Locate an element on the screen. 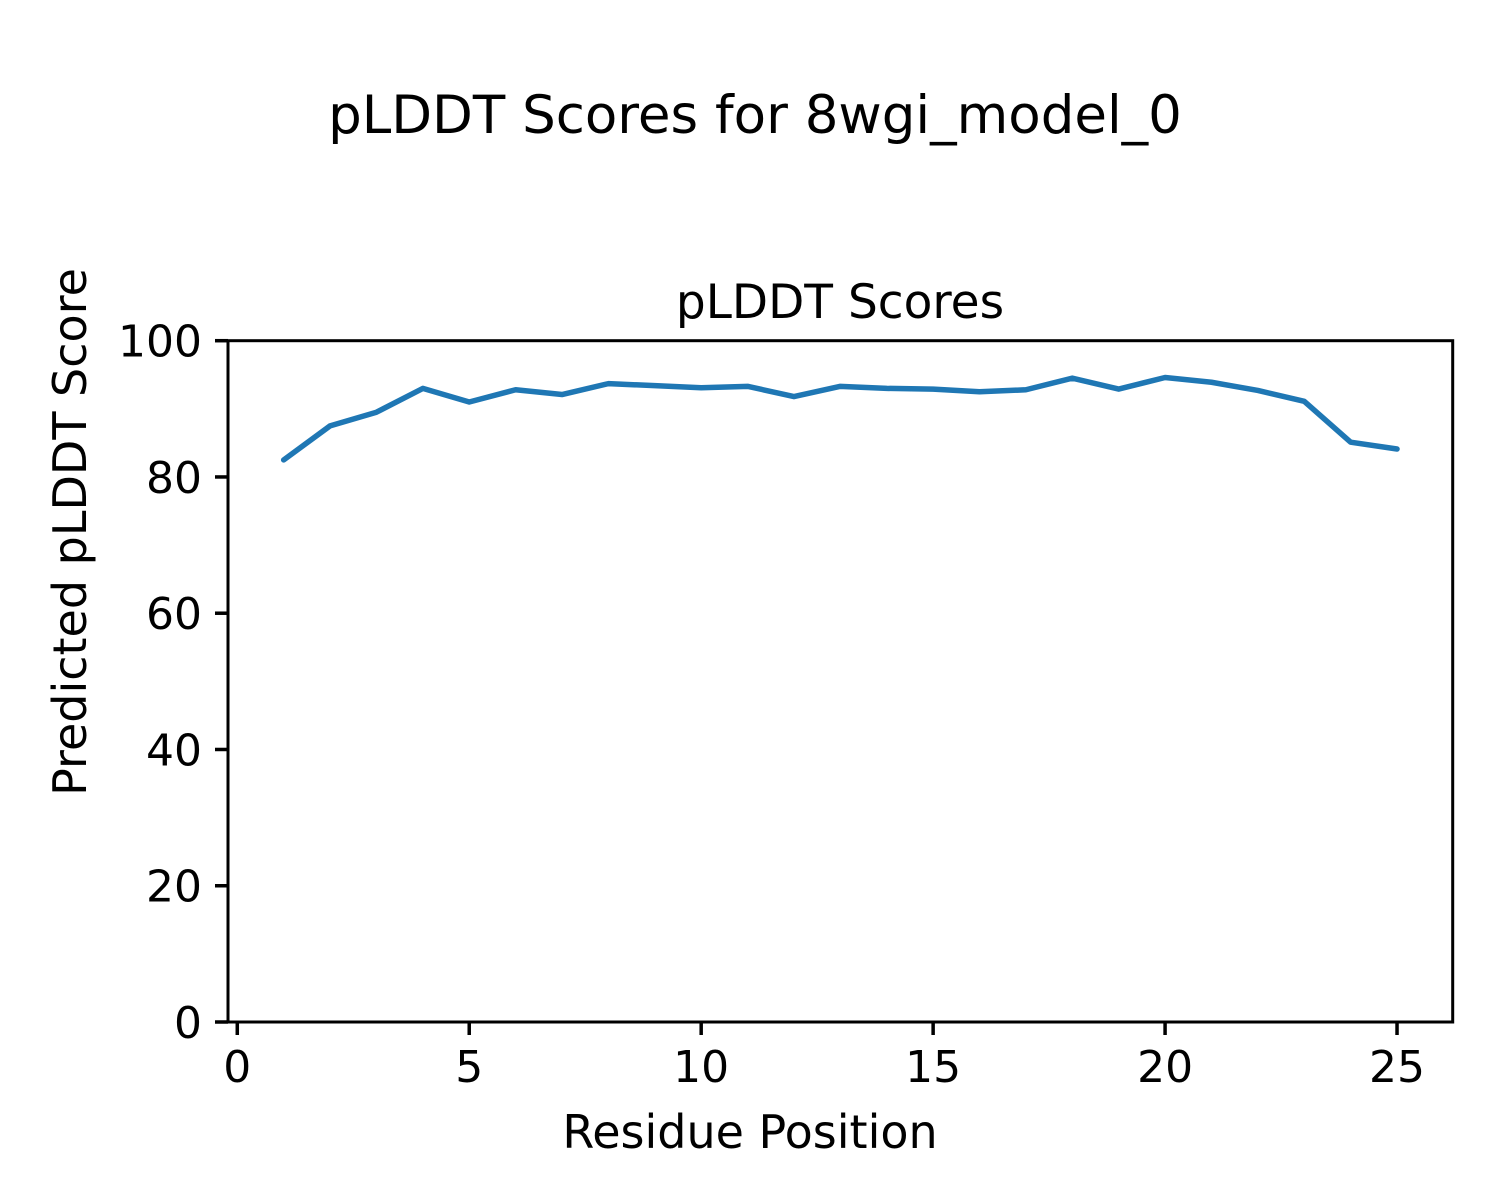 This screenshot has width=1500, height=1200. x-tick-label: 0 is located at coordinates (237, 1067).